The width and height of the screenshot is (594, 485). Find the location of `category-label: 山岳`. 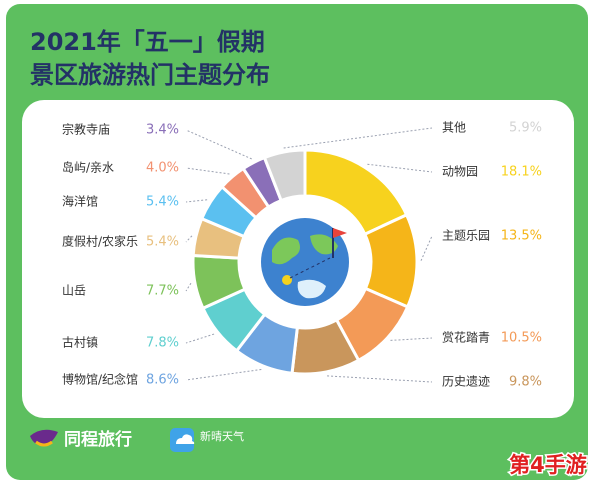

category-label: 山岳 is located at coordinates (74, 291).